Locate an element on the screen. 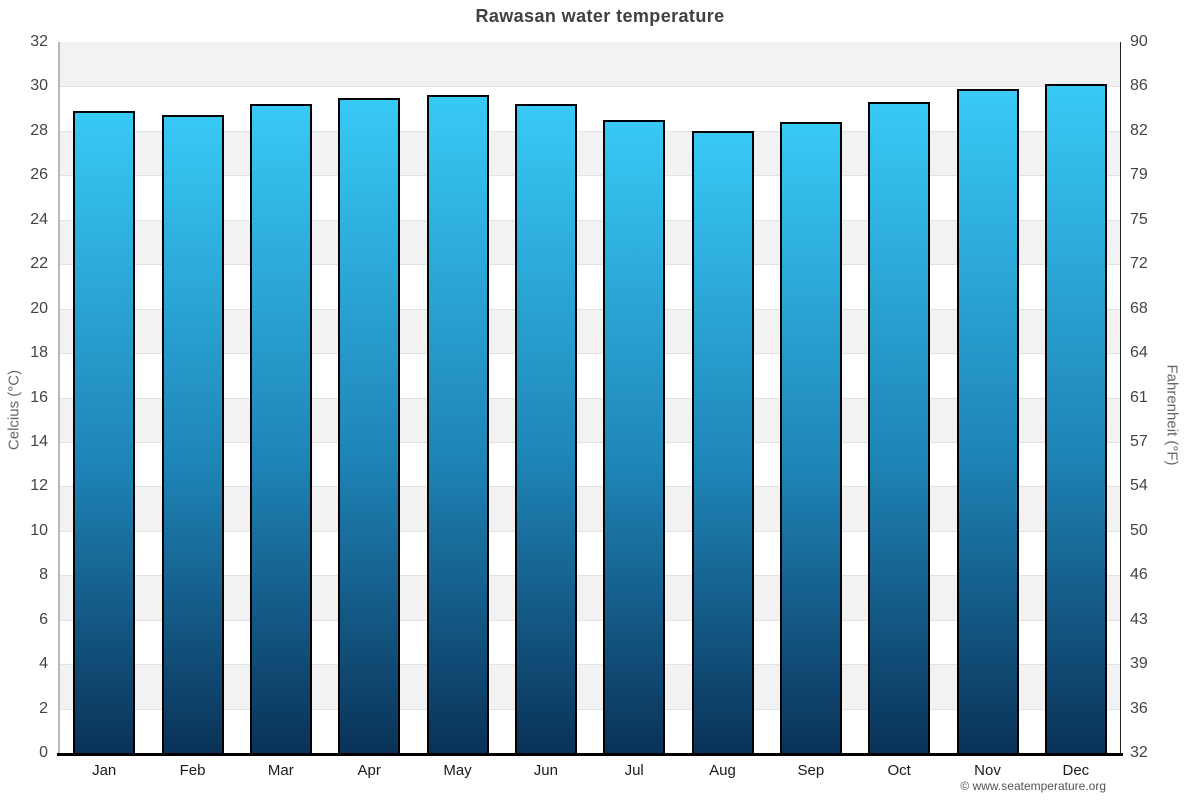  x-axis-label-jun: Jun is located at coordinates (545, 770).